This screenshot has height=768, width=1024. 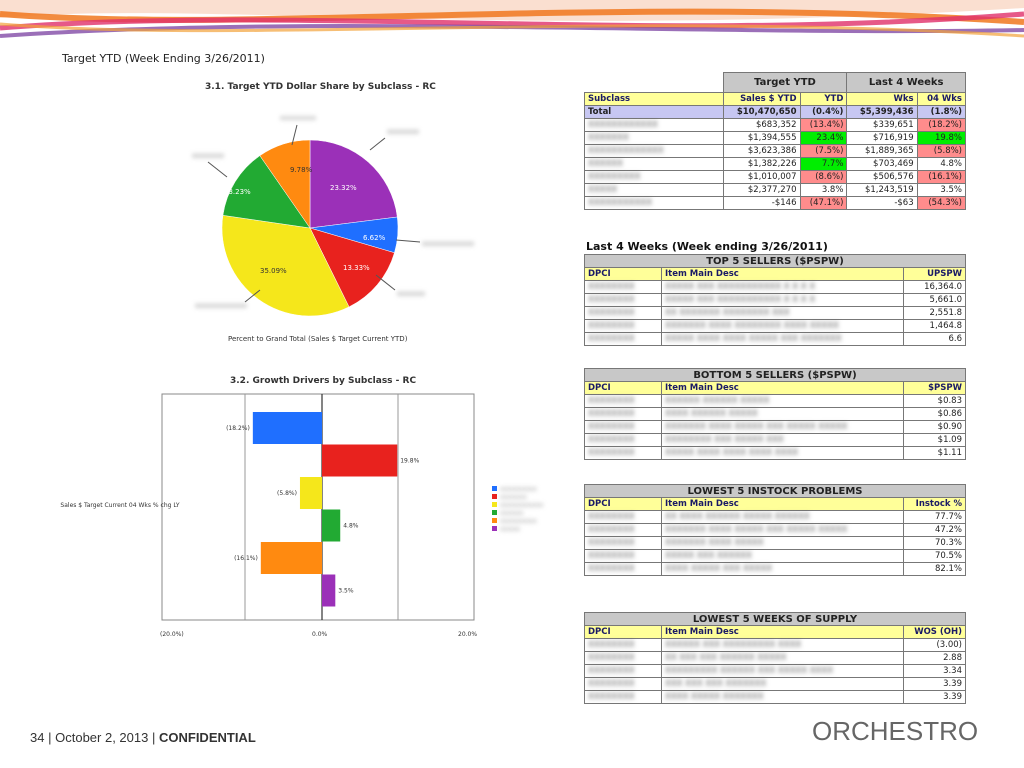 I want to click on last4-heading: Last 4 Weeks (Week ending 3/26/2011), so click(x=707, y=246).